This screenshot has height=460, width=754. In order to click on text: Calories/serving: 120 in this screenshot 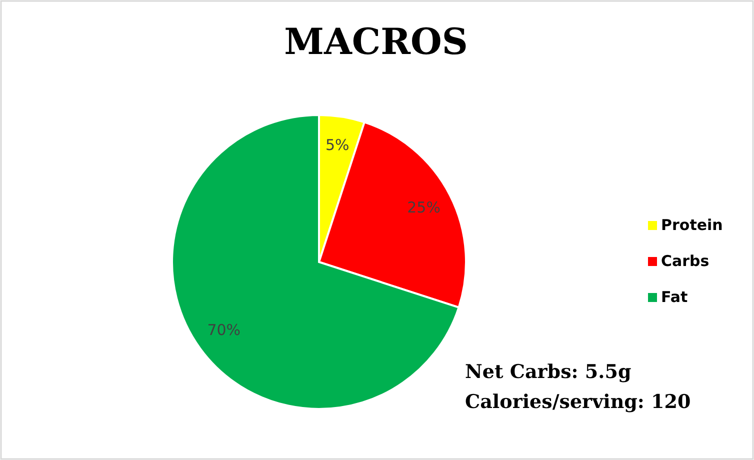, I will do `click(578, 402)`.